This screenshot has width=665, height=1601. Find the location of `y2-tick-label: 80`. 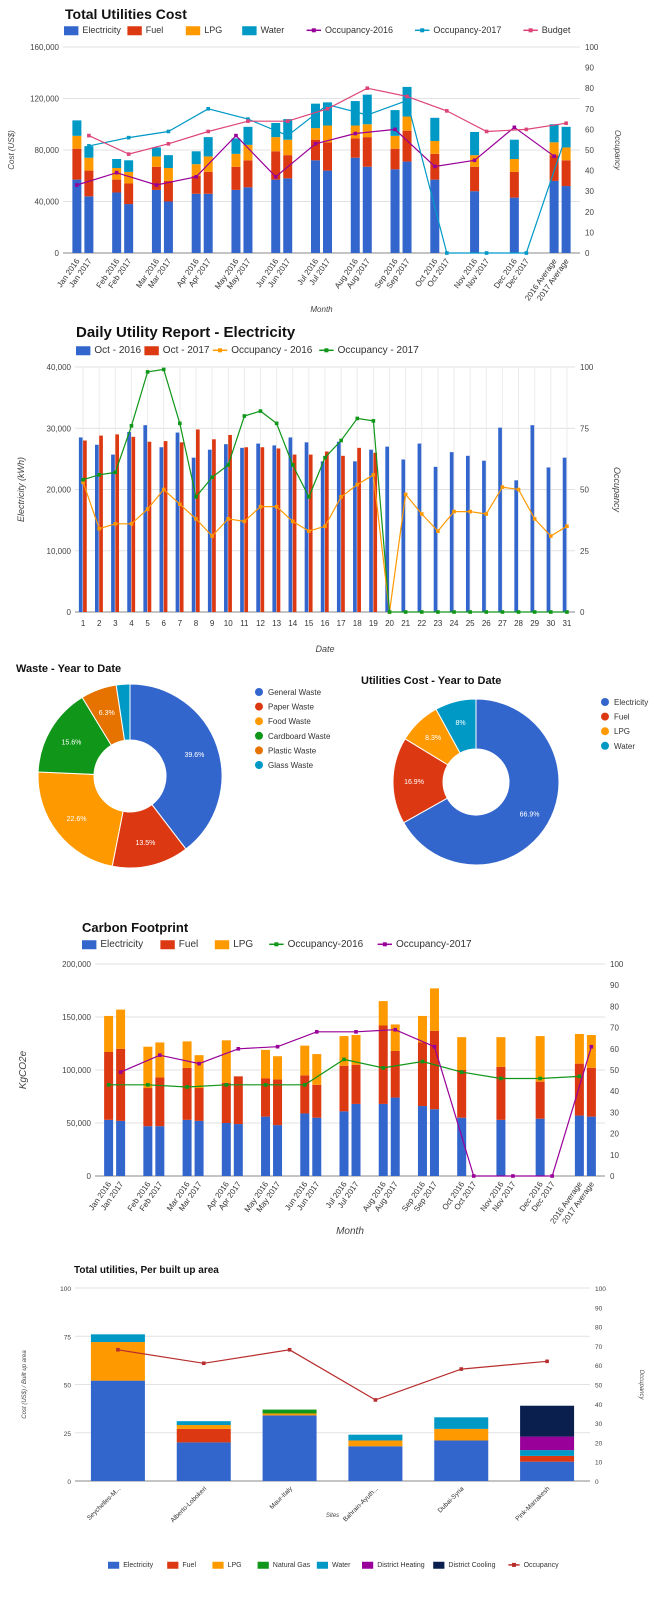

y2-tick-label: 80 is located at coordinates (614, 1006).